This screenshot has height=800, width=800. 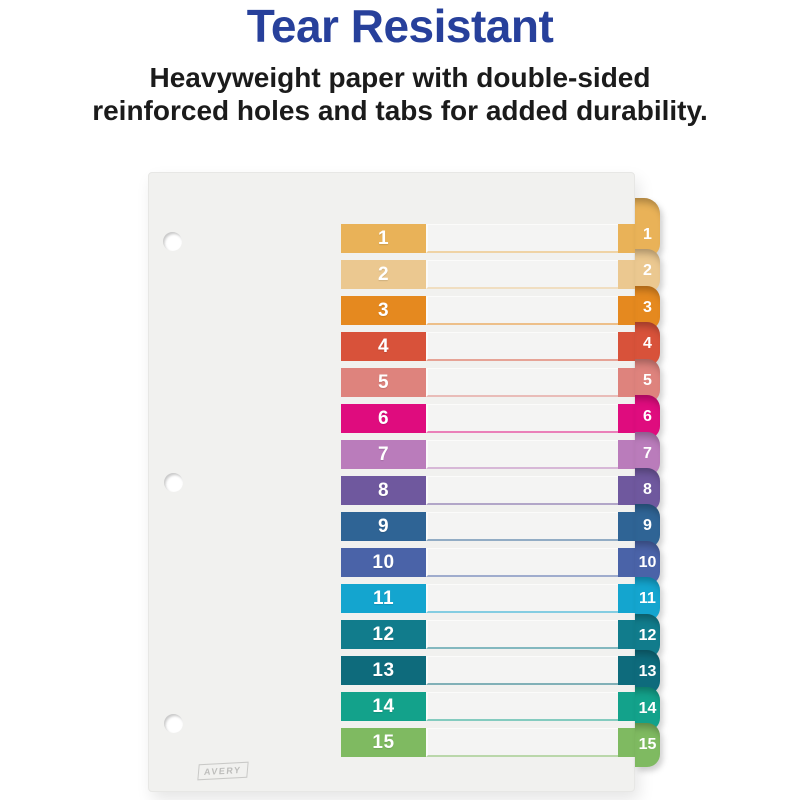 I want to click on toc-row: 12, so click(x=488, y=634).